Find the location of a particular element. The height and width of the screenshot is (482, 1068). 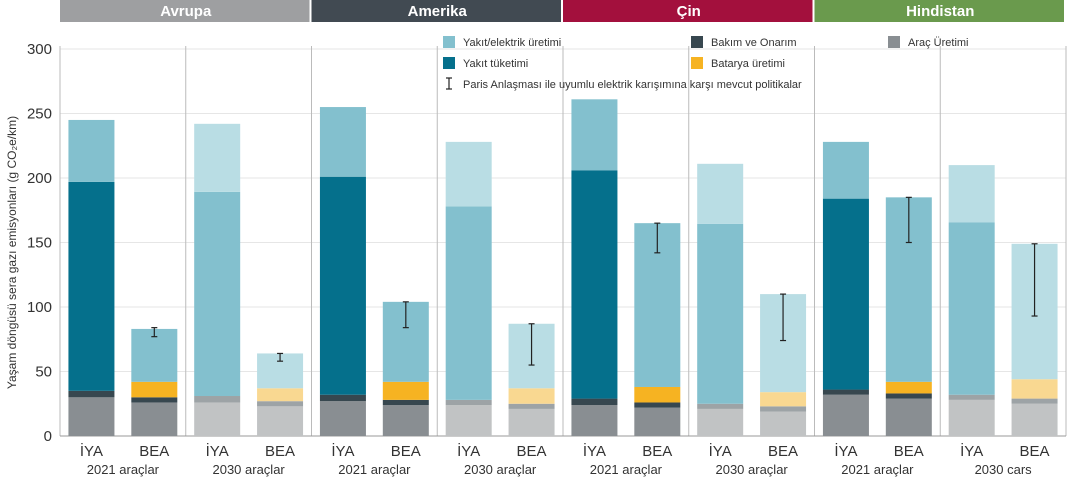

region-label: Çin is located at coordinates (689, 11).